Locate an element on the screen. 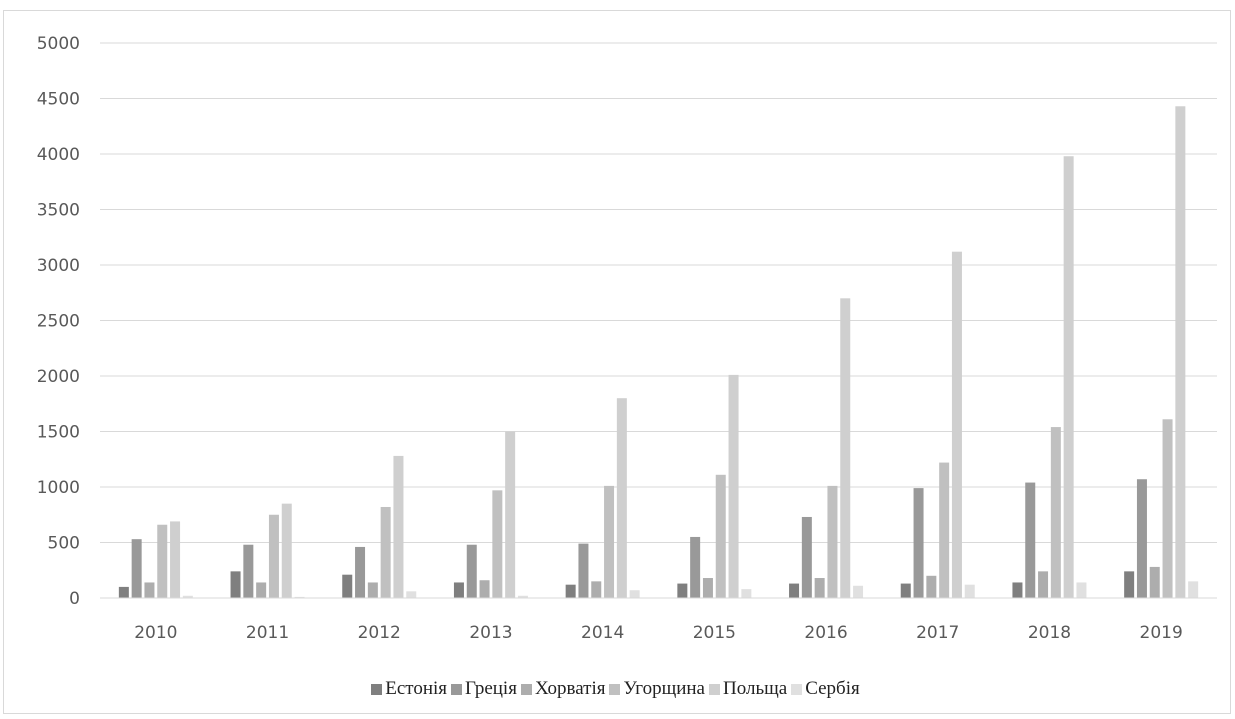  legend-item: Греція is located at coordinates (484, 689).